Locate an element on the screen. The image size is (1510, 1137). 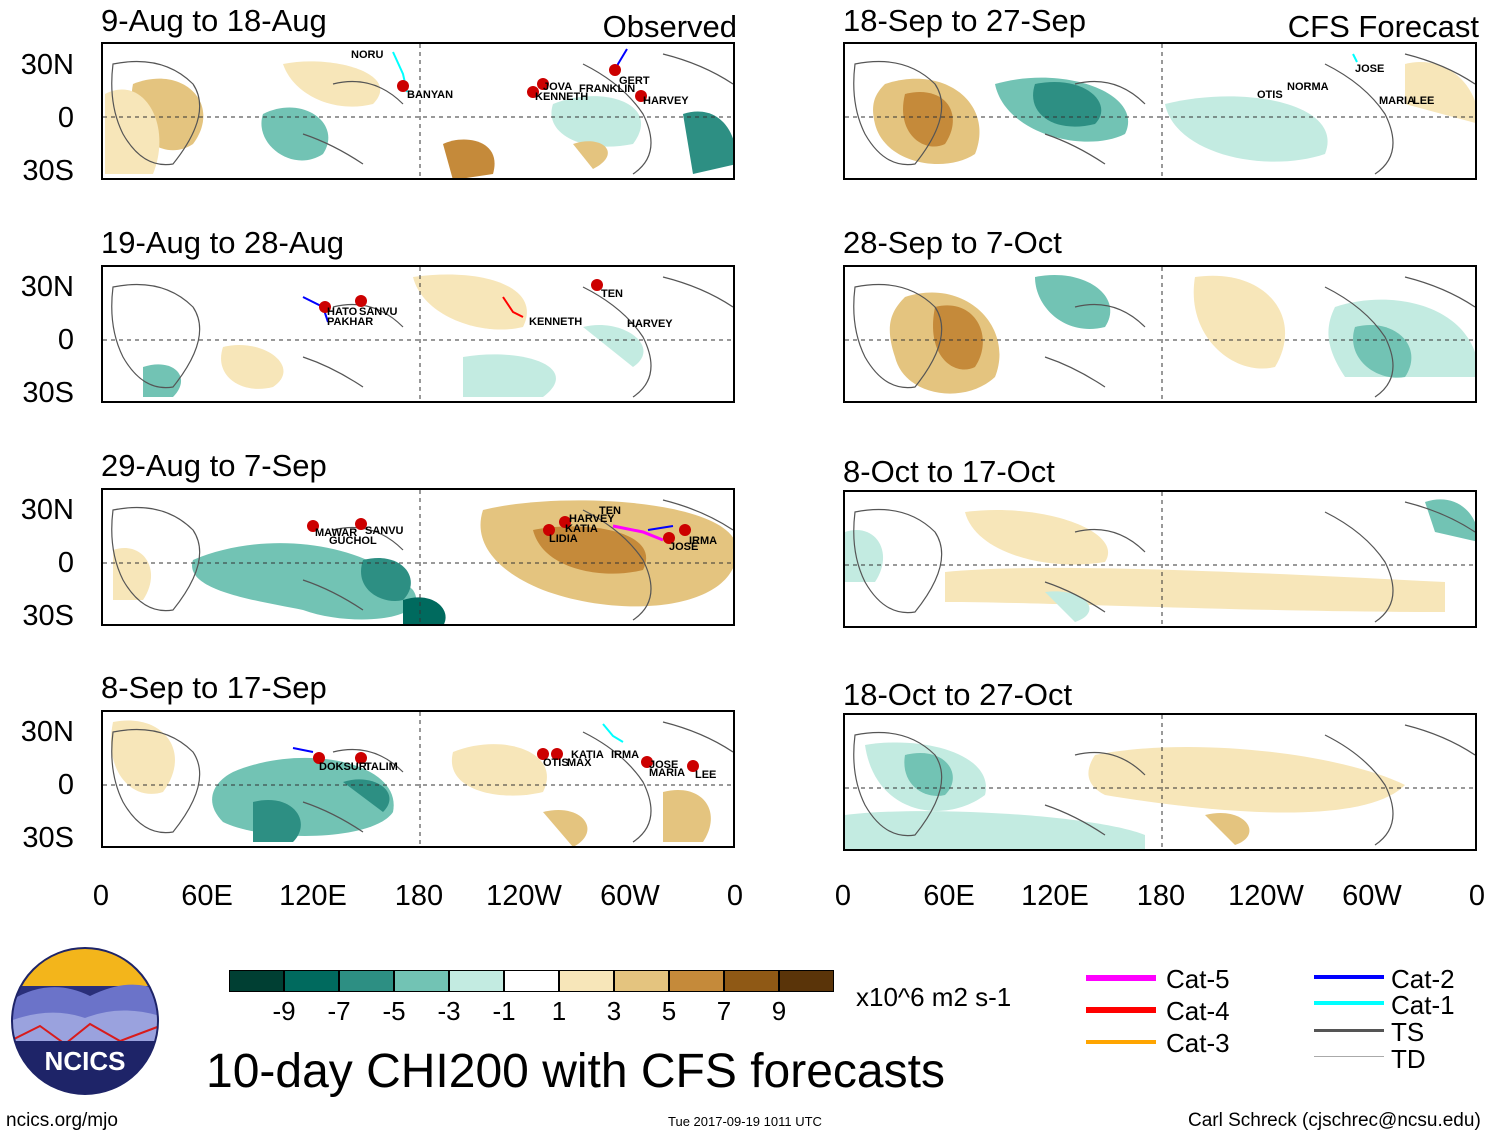
legend-line-cat4 is located at coordinates (1121, 1010).